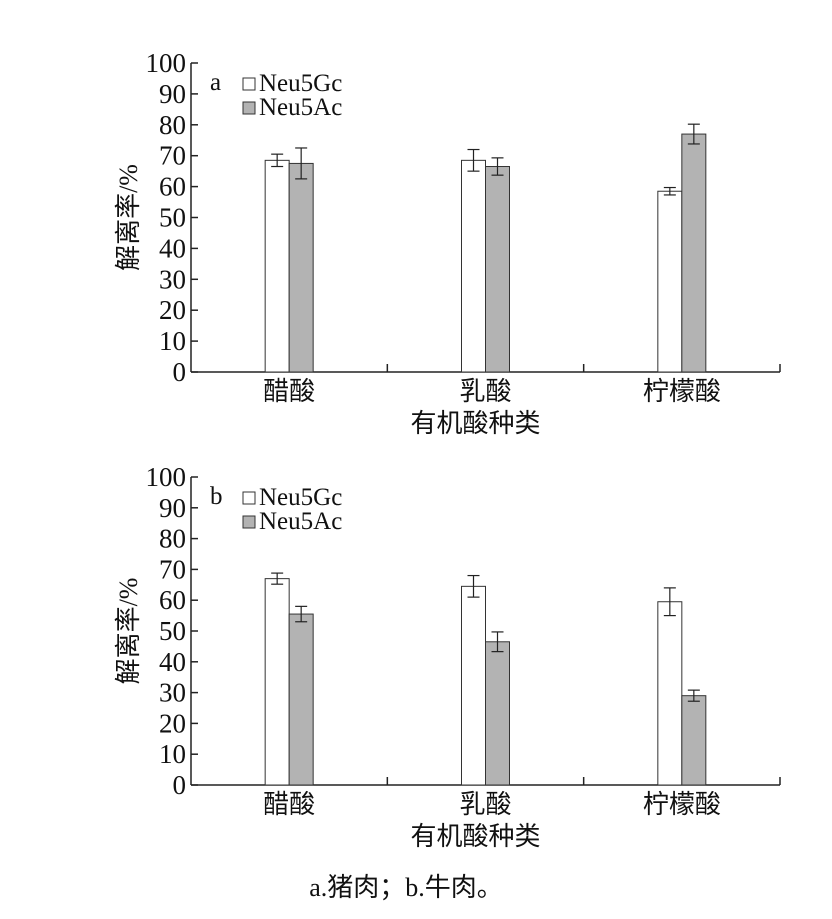  Describe the element at coordinates (215, 82) in the screenshot. I see `panel-label: a` at that location.